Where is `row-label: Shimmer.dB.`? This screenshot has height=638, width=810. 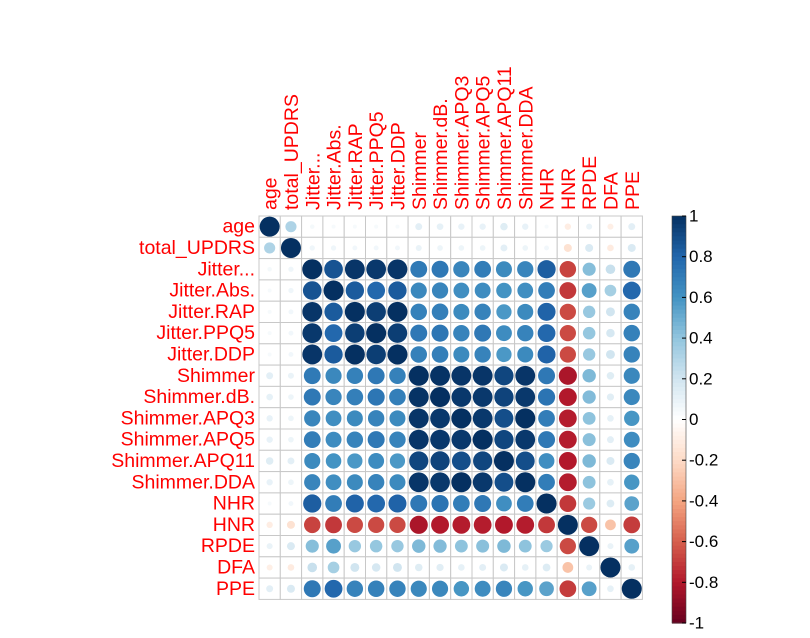
row-label: Shimmer.dB. is located at coordinates (199, 397).